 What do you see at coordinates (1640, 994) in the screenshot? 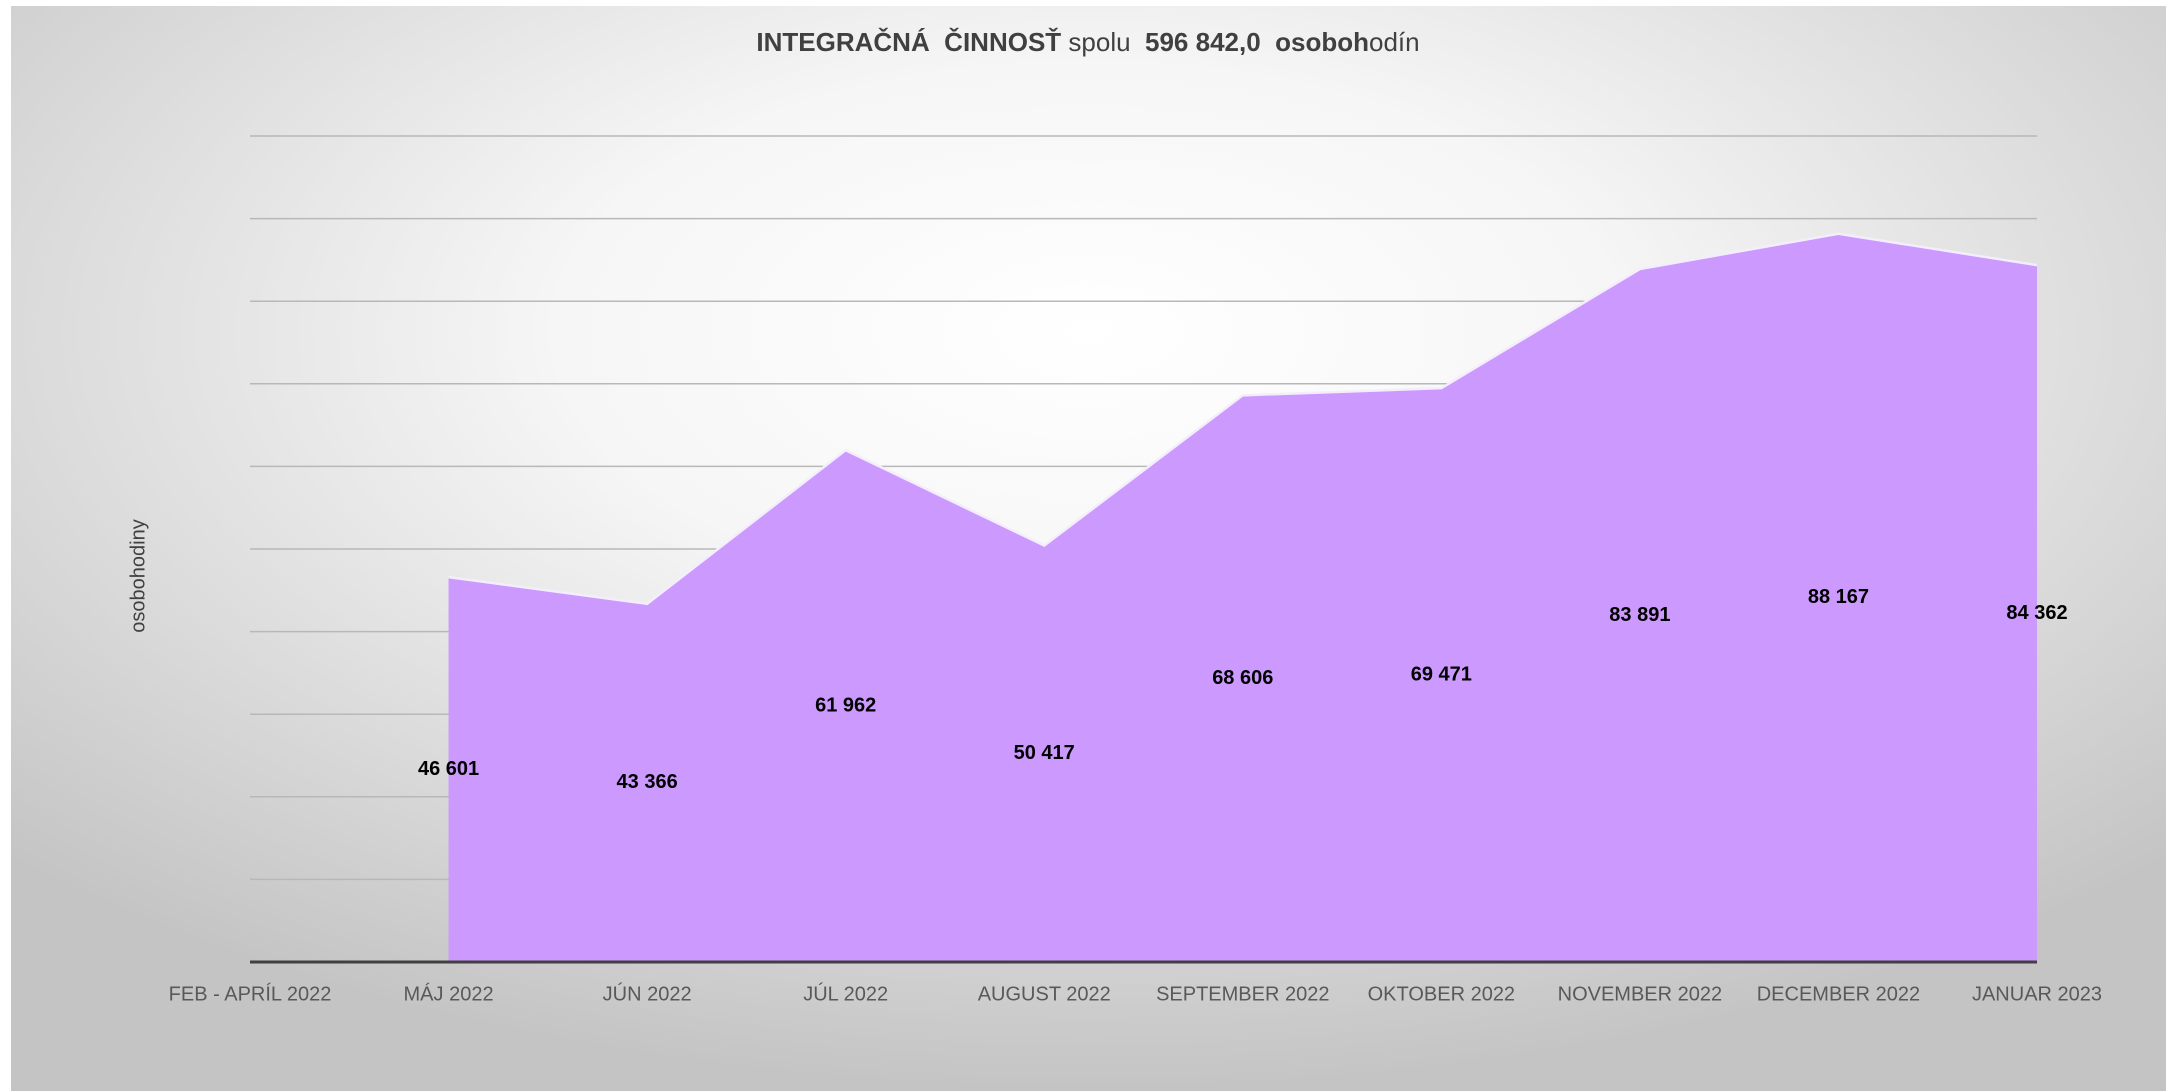
I see `x-tick-label: NOVEMBER 2022` at bounding box center [1640, 994].